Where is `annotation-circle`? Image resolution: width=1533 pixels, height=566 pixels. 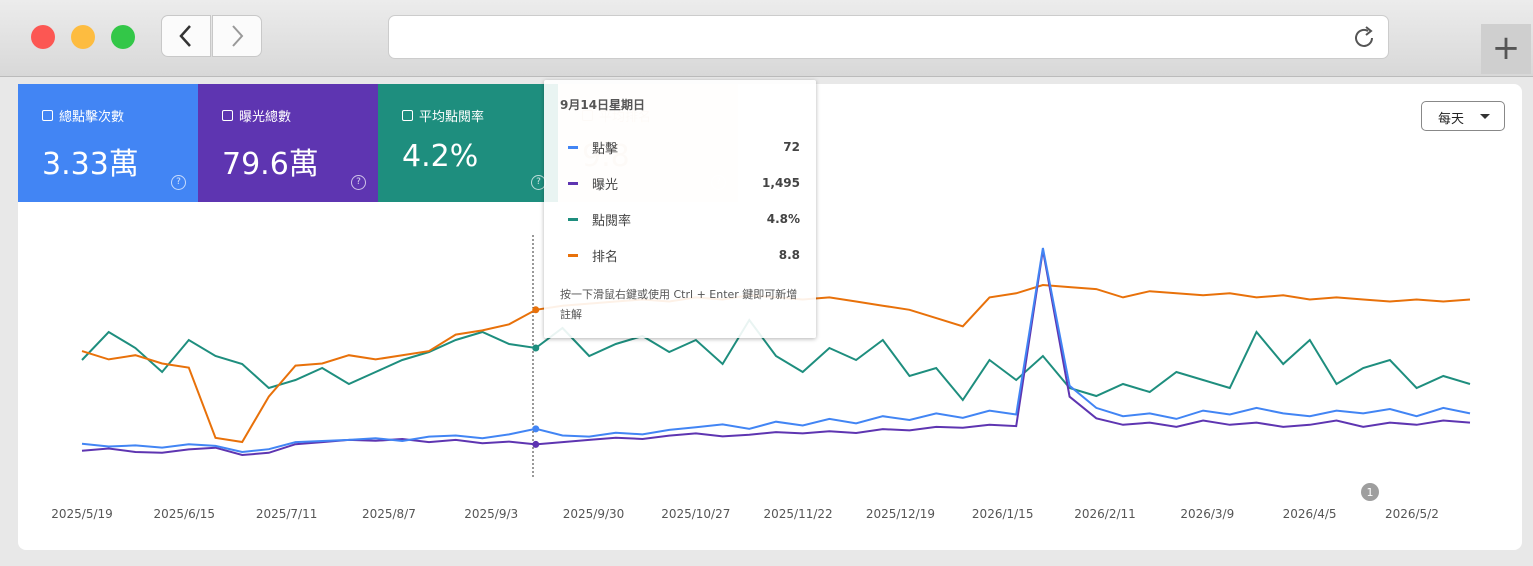
annotation-circle is located at coordinates (1370, 492).